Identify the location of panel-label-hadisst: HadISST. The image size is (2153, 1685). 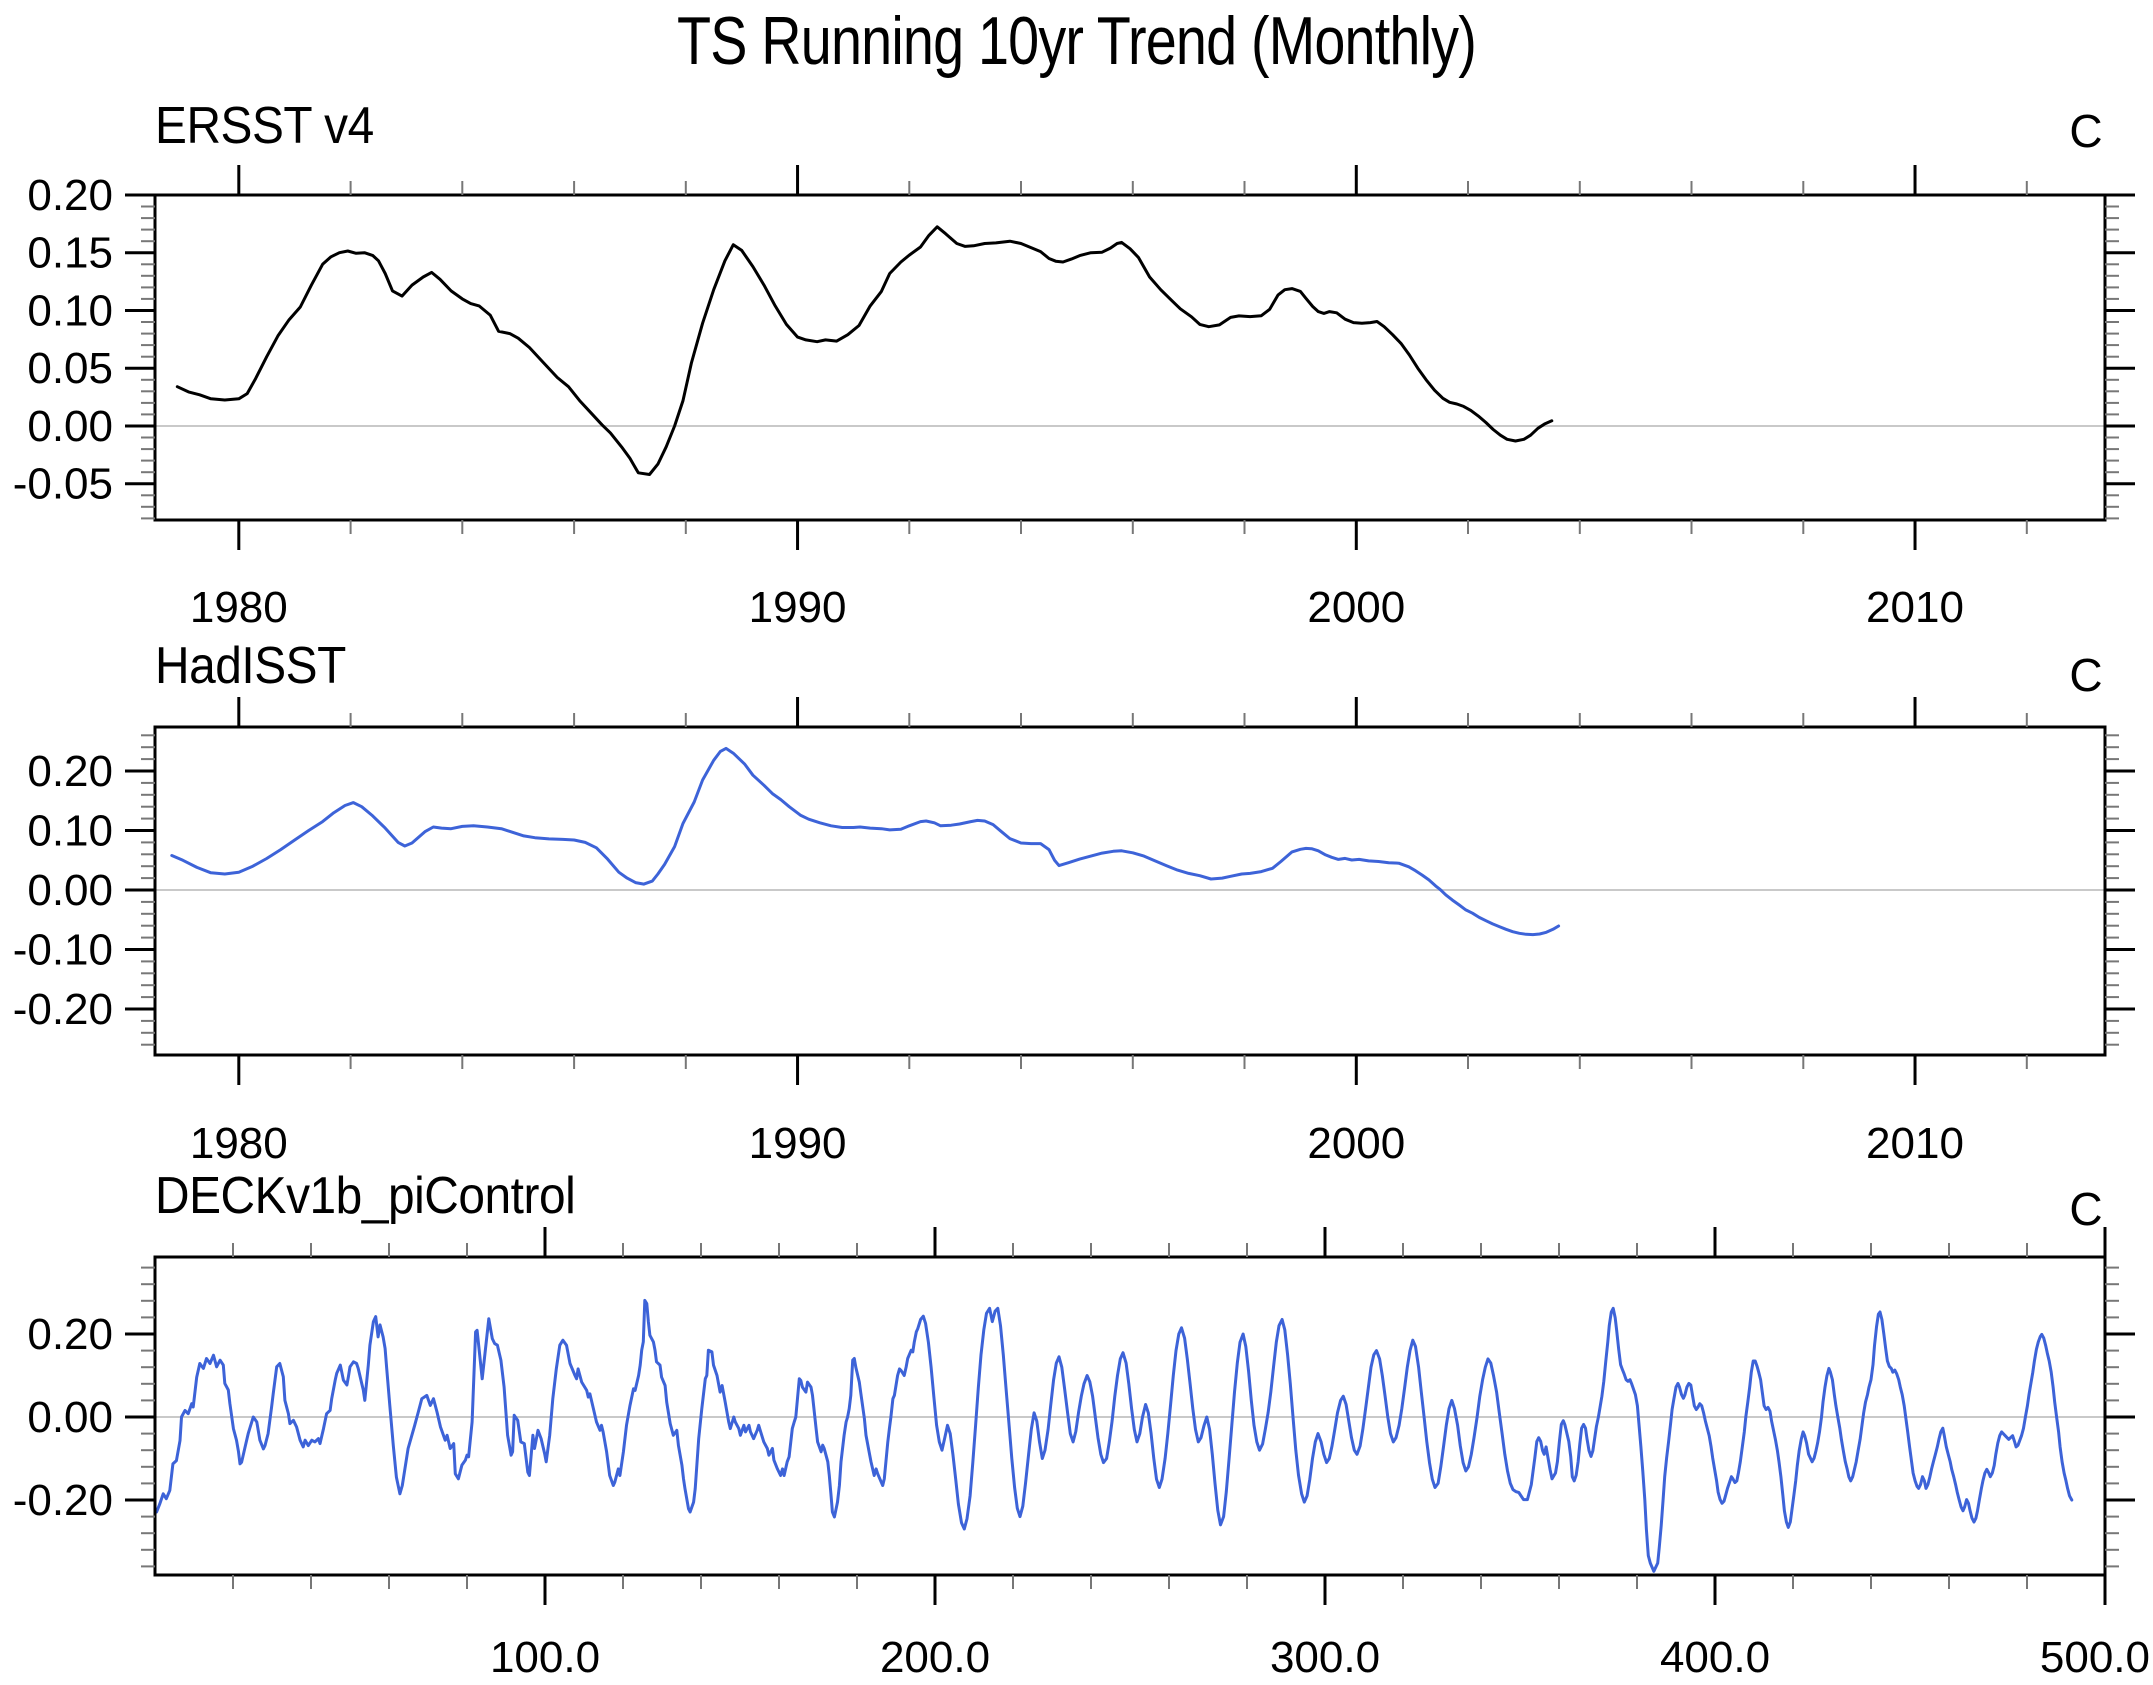
(250, 666).